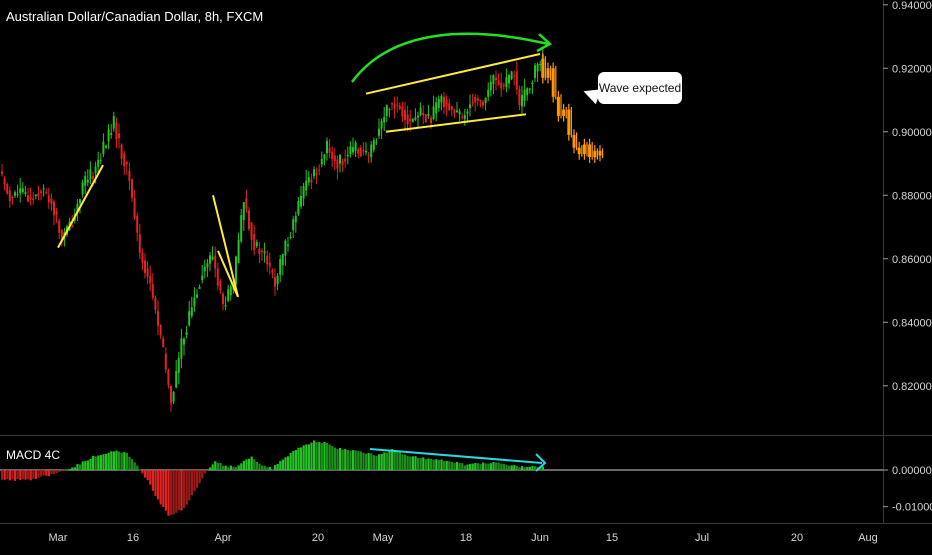  I want to click on price-tick-label: 0.88000, so click(912, 196).